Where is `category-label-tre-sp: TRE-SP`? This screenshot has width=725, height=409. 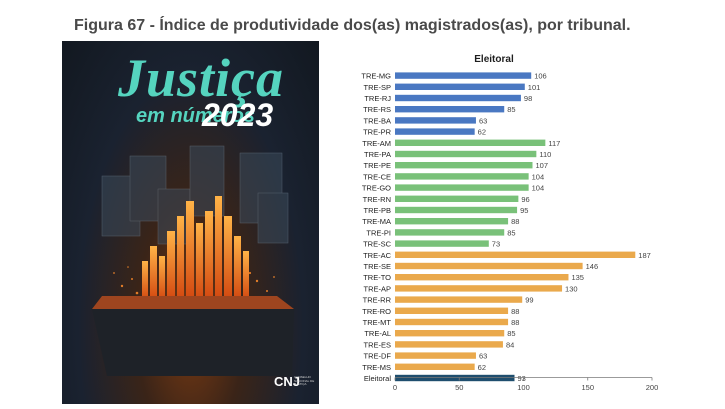 category-label-tre-sp: TRE-SP is located at coordinates (377, 87).